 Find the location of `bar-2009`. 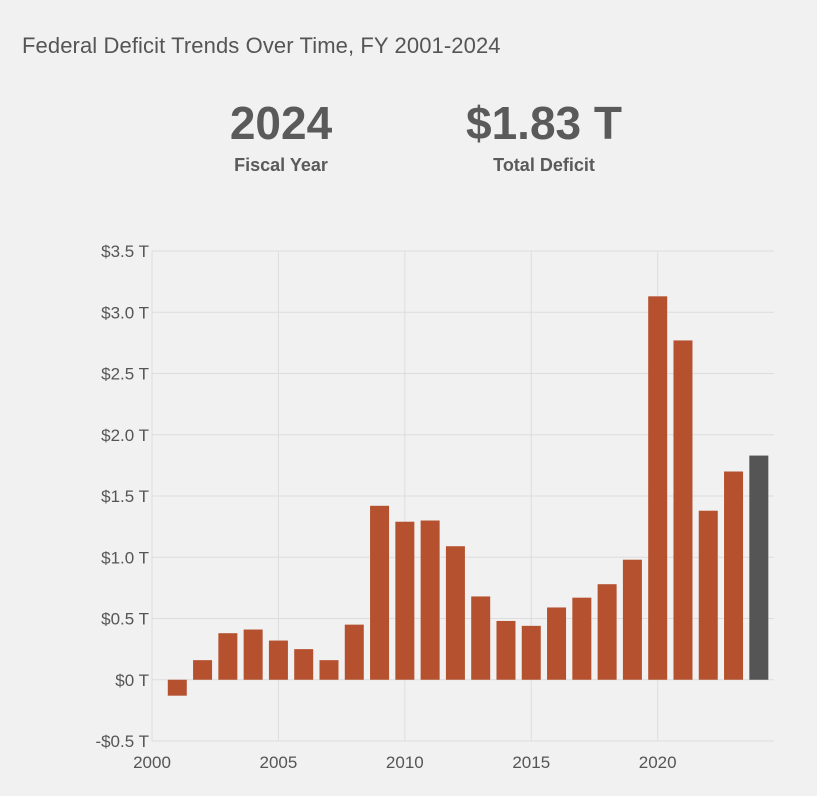

bar-2009 is located at coordinates (380, 592).